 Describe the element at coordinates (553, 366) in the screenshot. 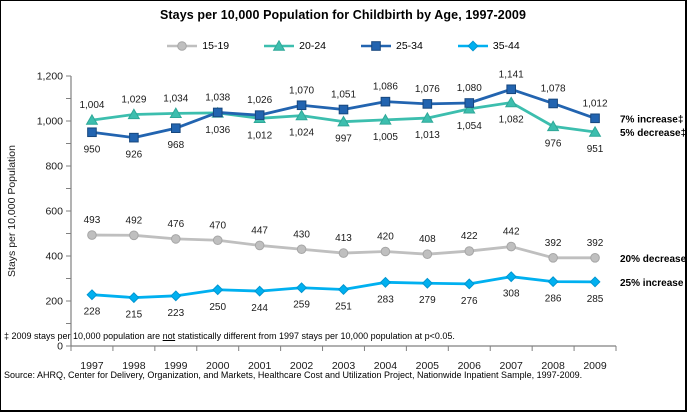

I see `x-tick-label: 2008` at that location.